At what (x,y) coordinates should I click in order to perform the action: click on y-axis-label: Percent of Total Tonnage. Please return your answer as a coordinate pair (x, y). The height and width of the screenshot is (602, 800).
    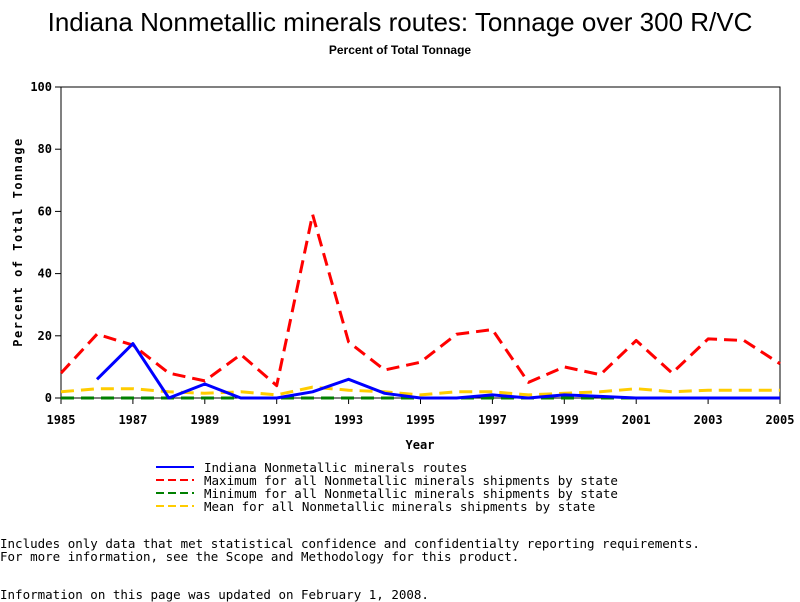
    Looking at the image, I should click on (18, 241).